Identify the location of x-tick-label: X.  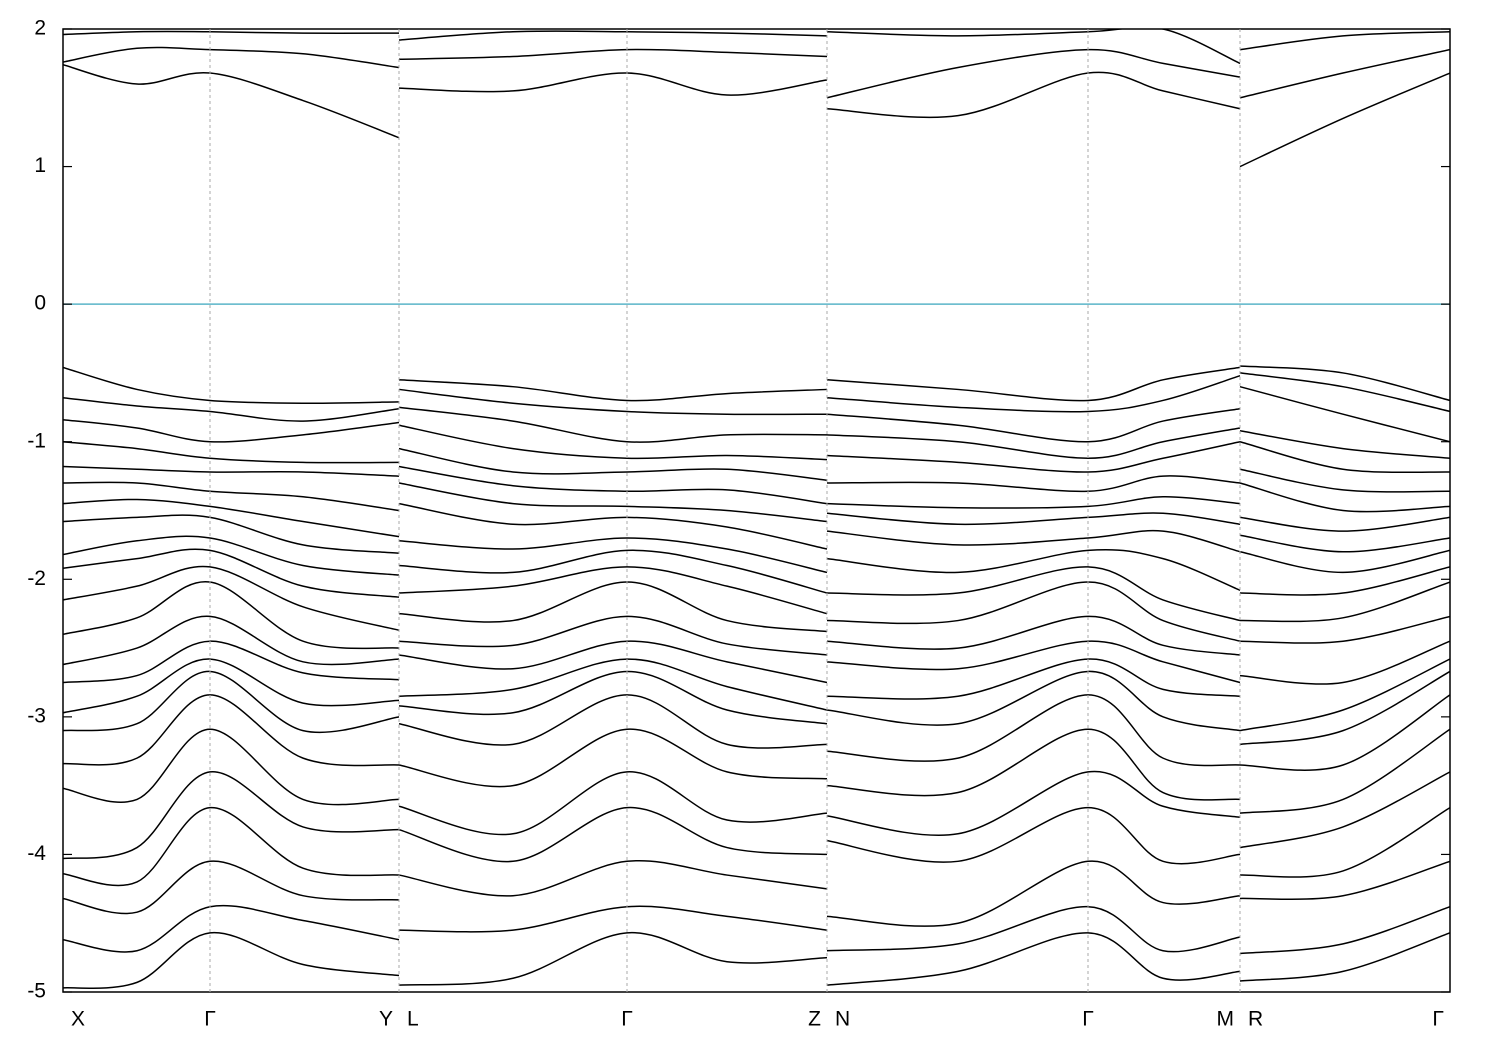
(78, 1019).